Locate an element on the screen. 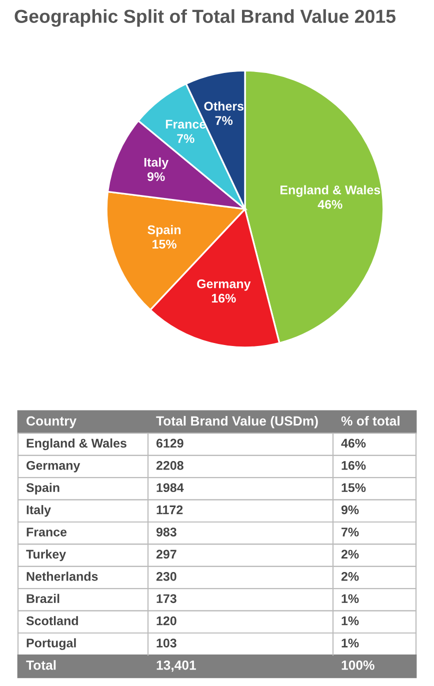  series-label: Total Brand Value (USDm) is located at coordinates (237, 422).